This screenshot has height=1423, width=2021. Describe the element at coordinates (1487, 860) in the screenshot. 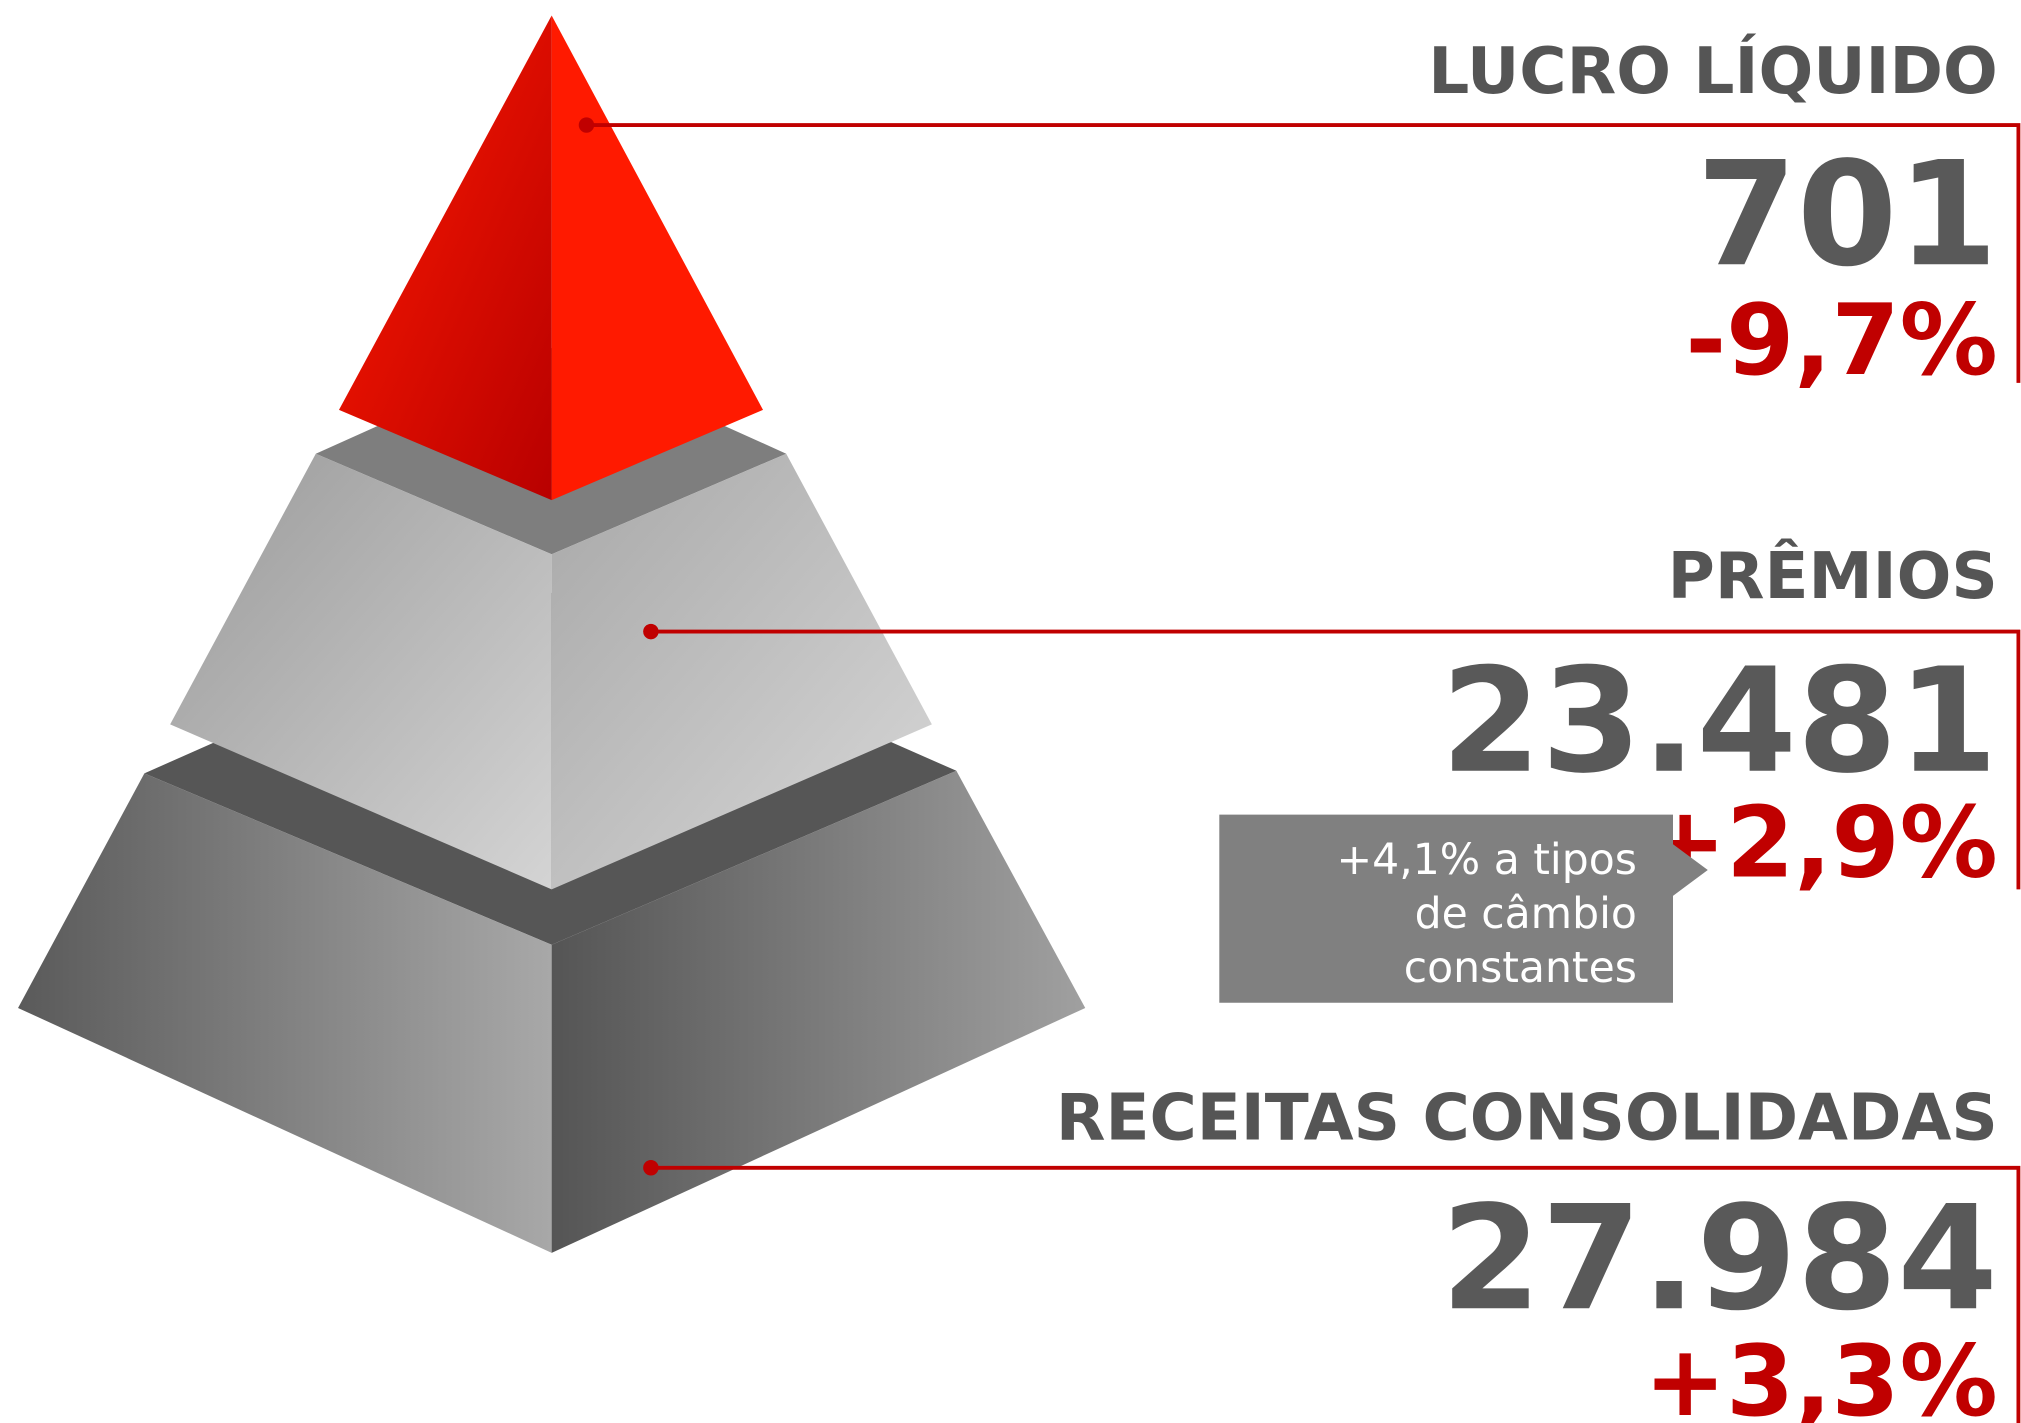

I see `note-line: +4,1% a tipos` at that location.